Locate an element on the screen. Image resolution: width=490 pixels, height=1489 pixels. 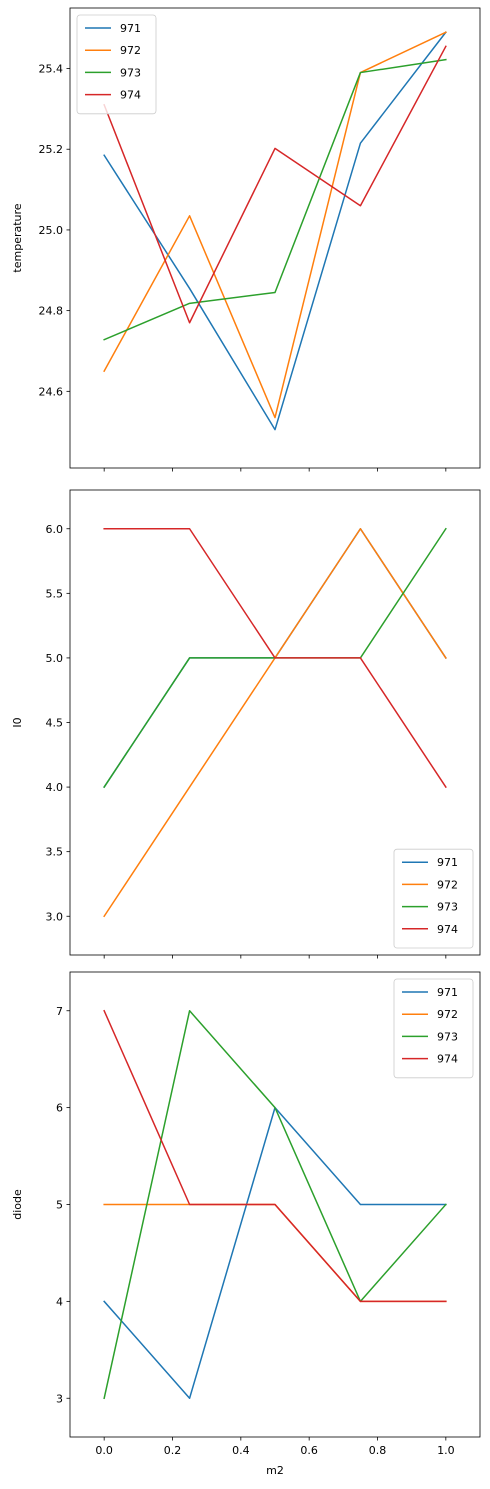
y-tick-label: 4 is located at coordinates (59, 1301).